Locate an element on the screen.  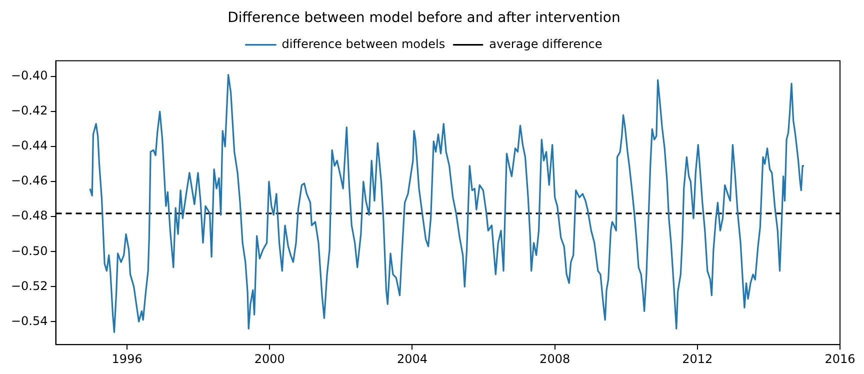
y-tick-label: −0.46 is located at coordinates (29, 181).